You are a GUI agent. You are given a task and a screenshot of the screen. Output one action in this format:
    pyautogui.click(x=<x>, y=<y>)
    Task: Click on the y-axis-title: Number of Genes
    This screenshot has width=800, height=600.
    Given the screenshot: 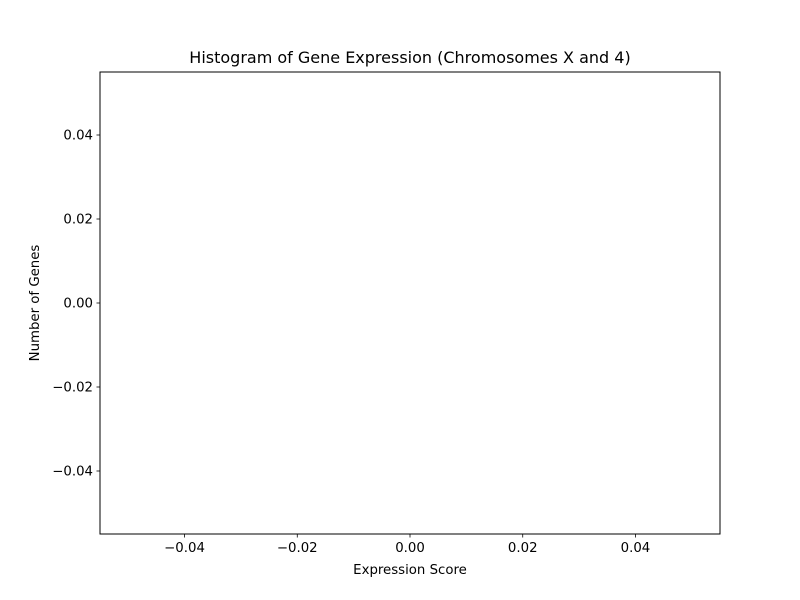 What is the action you would take?
    pyautogui.click(x=35, y=303)
    